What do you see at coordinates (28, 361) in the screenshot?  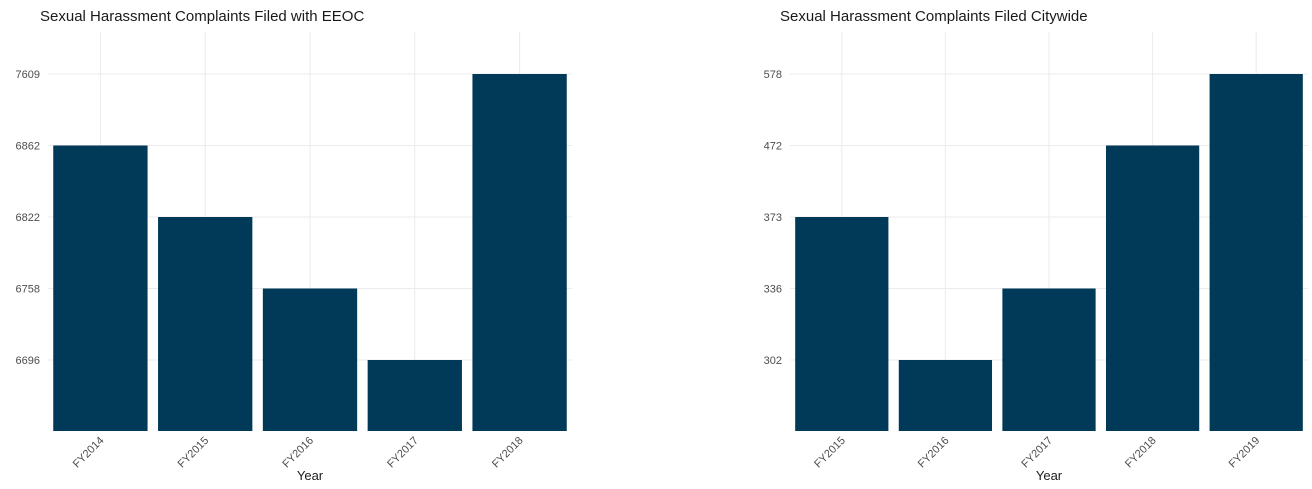 I see `y-tick-label: 6696` at bounding box center [28, 361].